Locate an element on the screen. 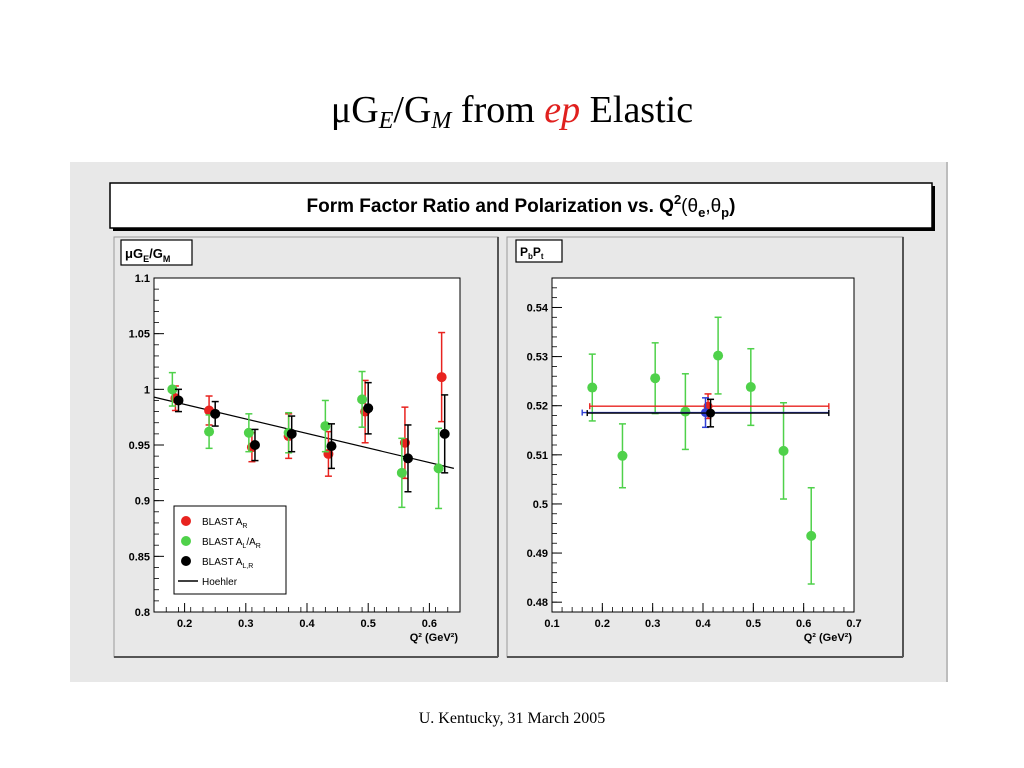  right-pad-label: PbPt is located at coordinates (532, 253).